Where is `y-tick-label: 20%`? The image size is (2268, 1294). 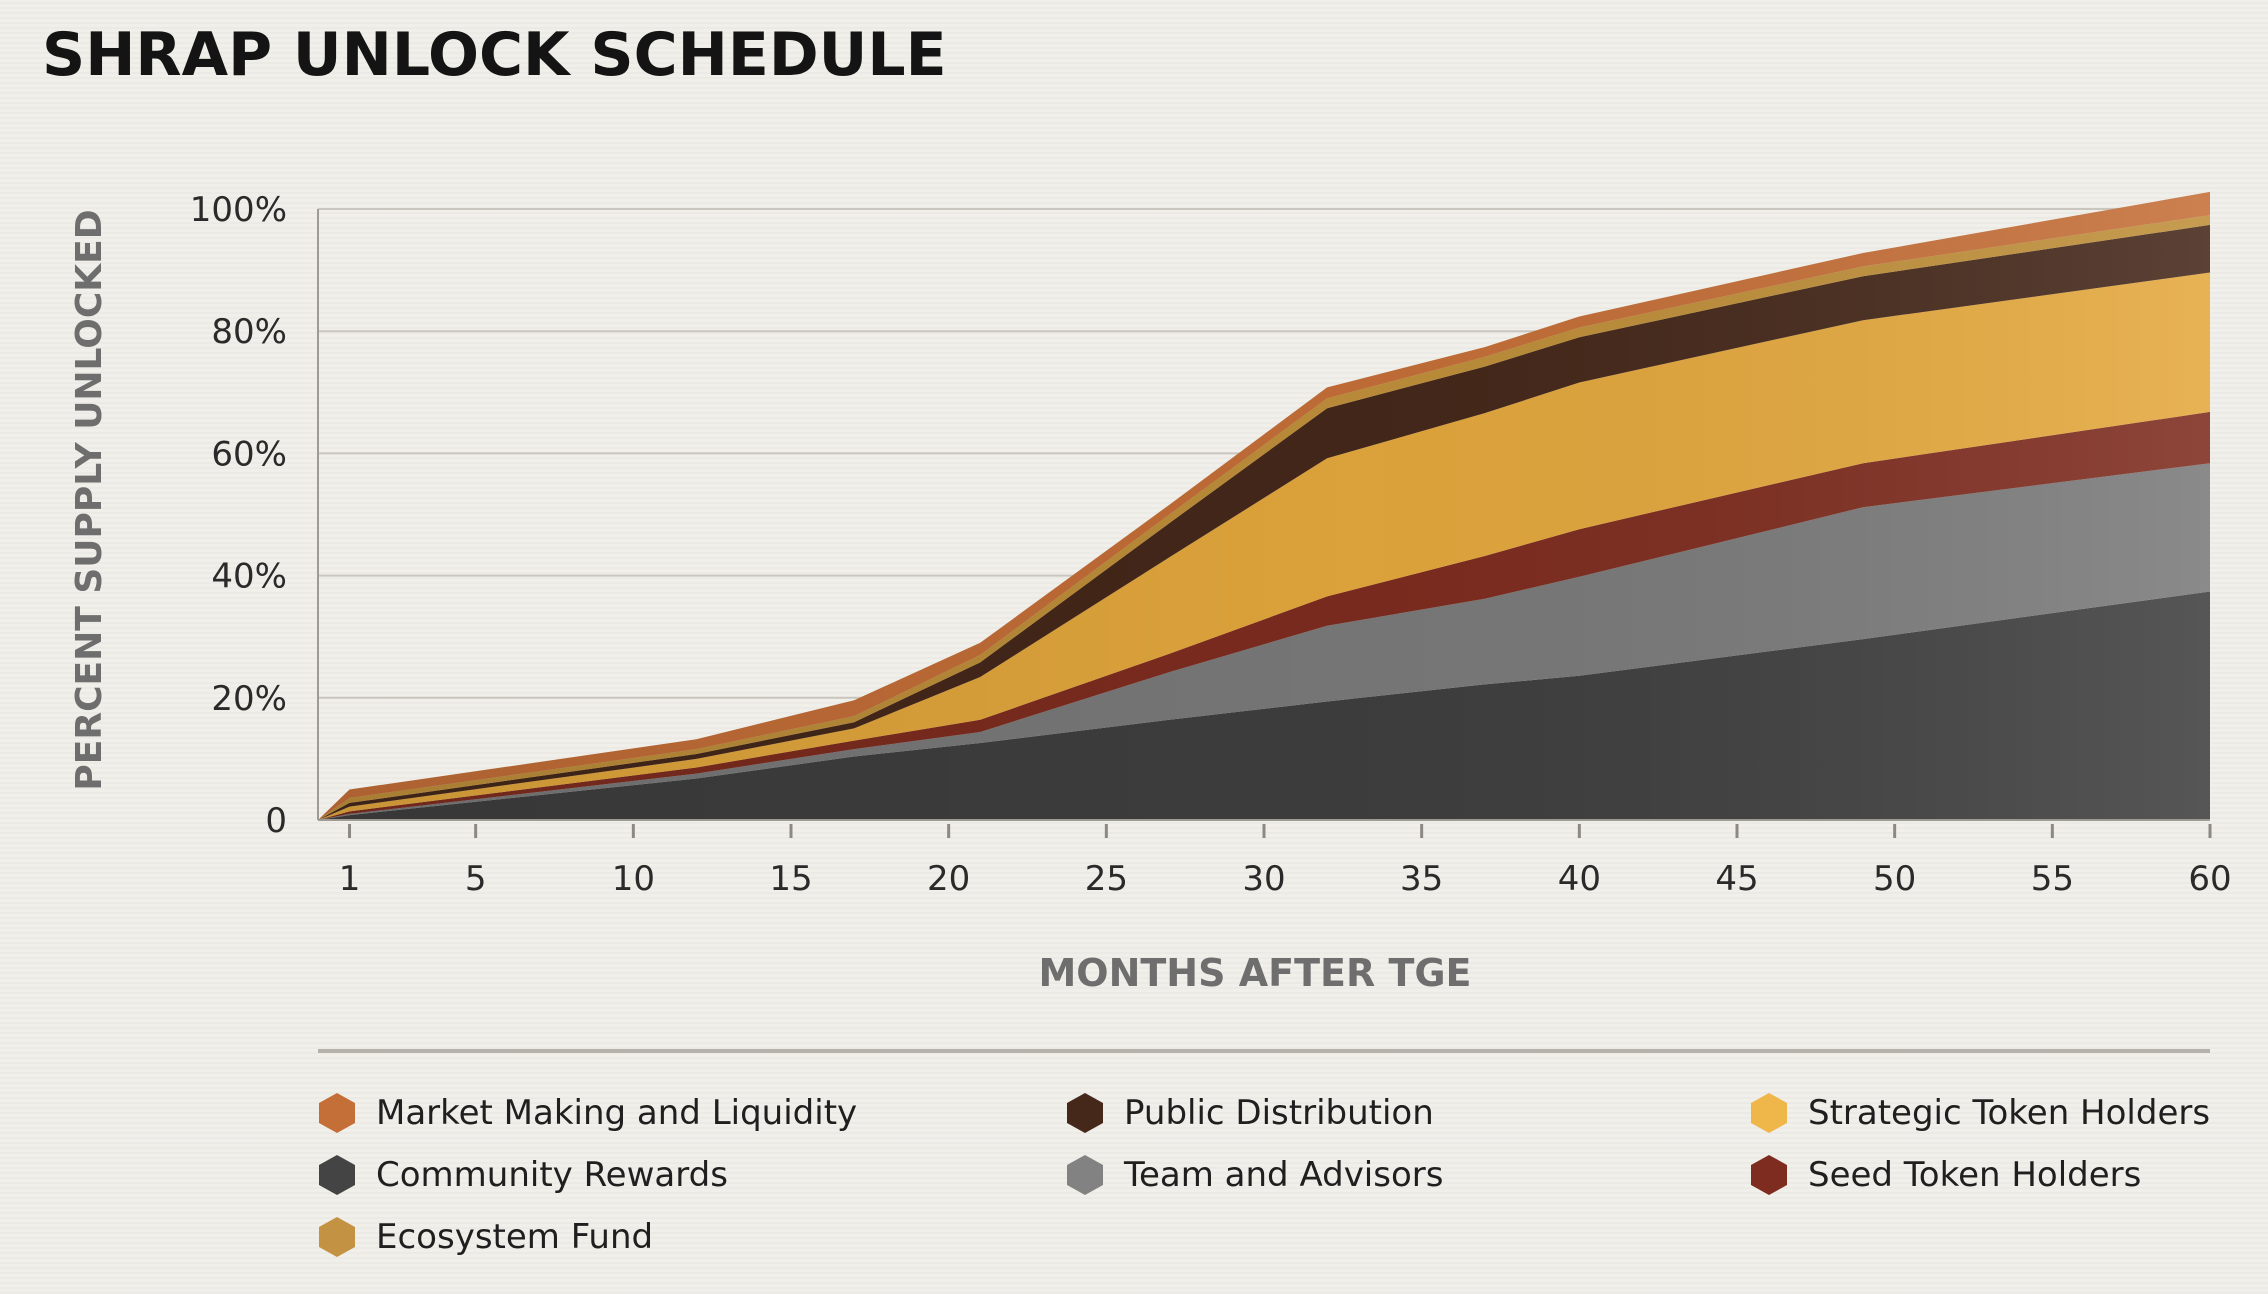 y-tick-label: 20% is located at coordinates (249, 699).